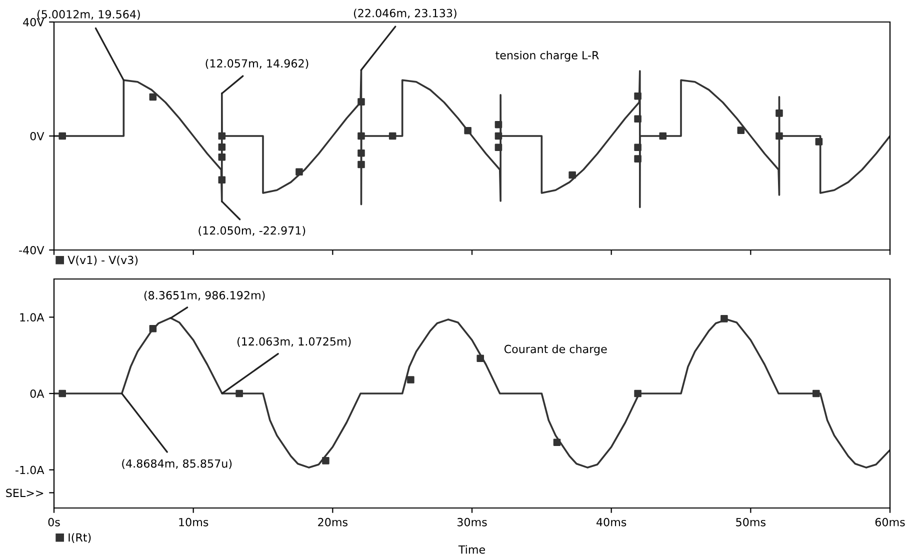  What do you see at coordinates (177, 464) in the screenshot?
I see `annotation: (4.8684m, 85.857u)` at bounding box center [177, 464].